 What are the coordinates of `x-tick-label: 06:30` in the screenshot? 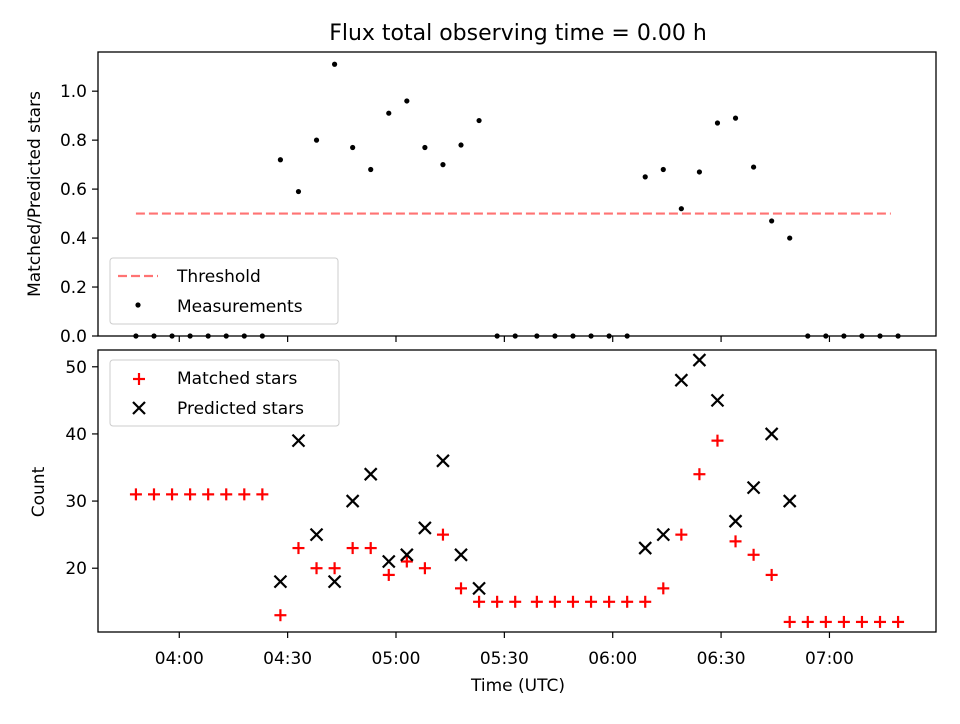 It's located at (721, 659).